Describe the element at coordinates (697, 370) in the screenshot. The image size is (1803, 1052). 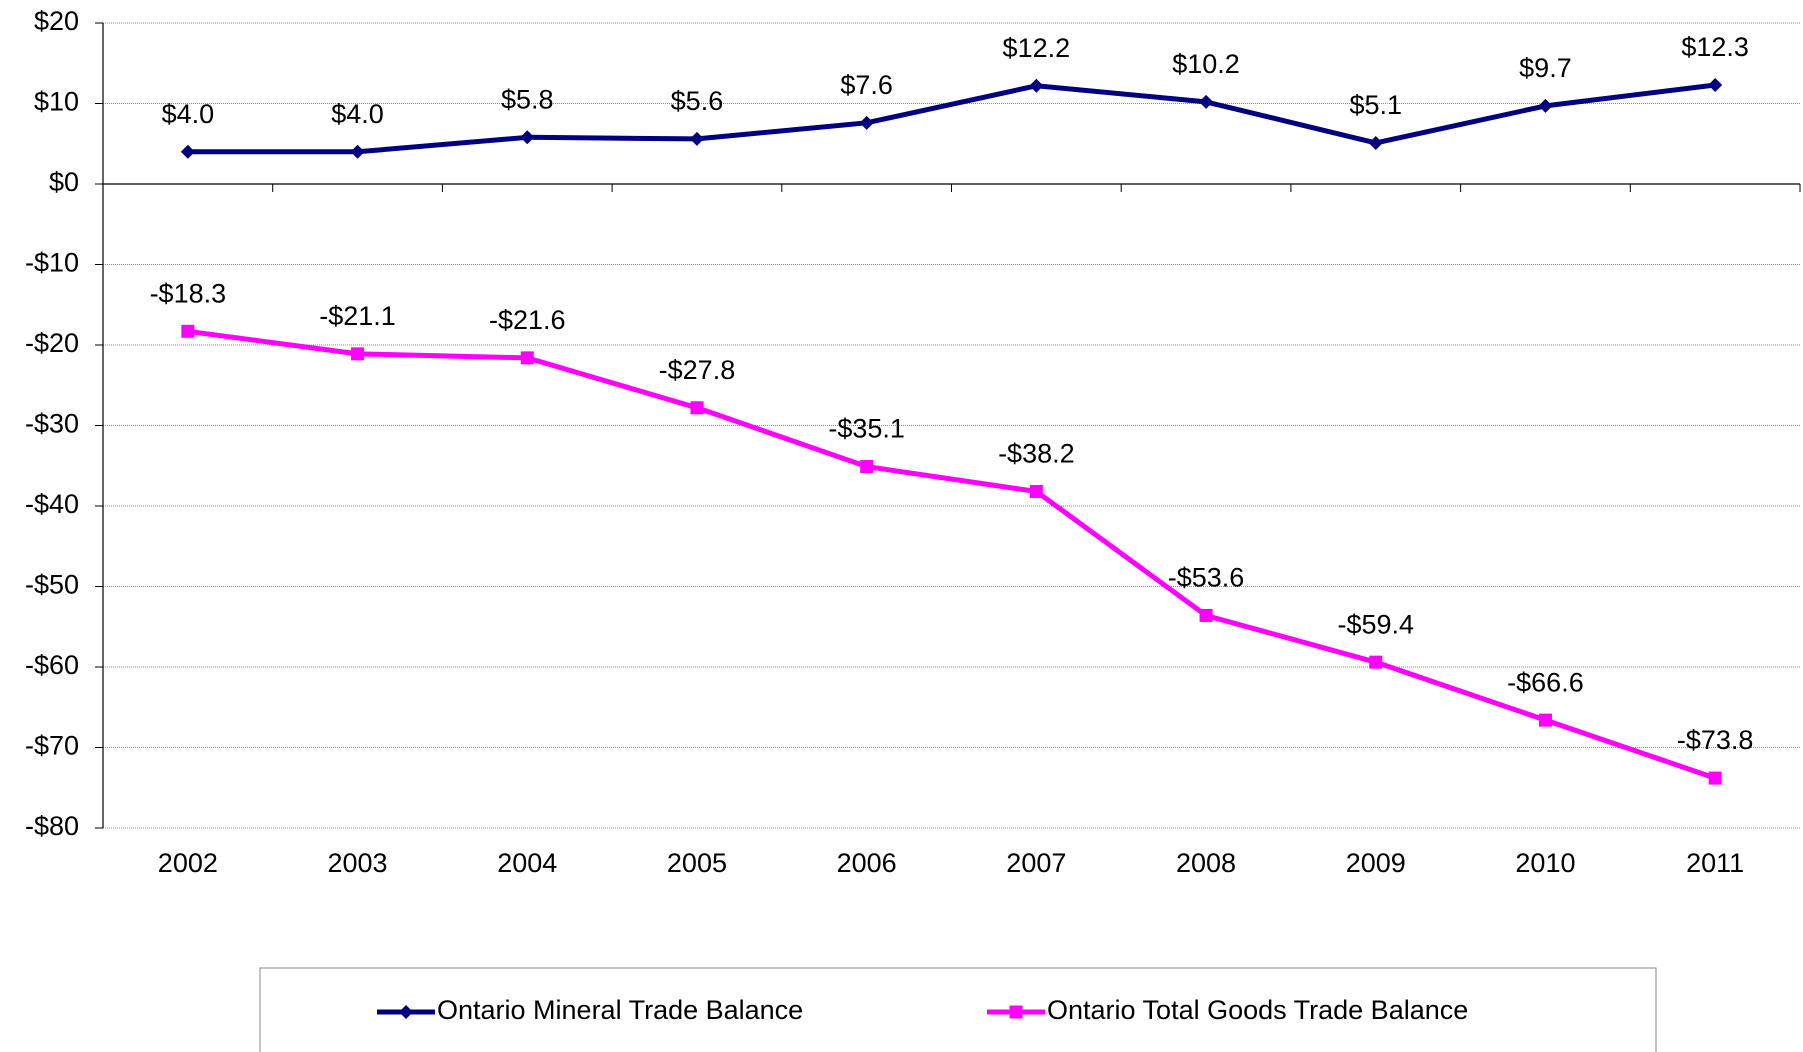
I see `data-label: -$27.8` at that location.